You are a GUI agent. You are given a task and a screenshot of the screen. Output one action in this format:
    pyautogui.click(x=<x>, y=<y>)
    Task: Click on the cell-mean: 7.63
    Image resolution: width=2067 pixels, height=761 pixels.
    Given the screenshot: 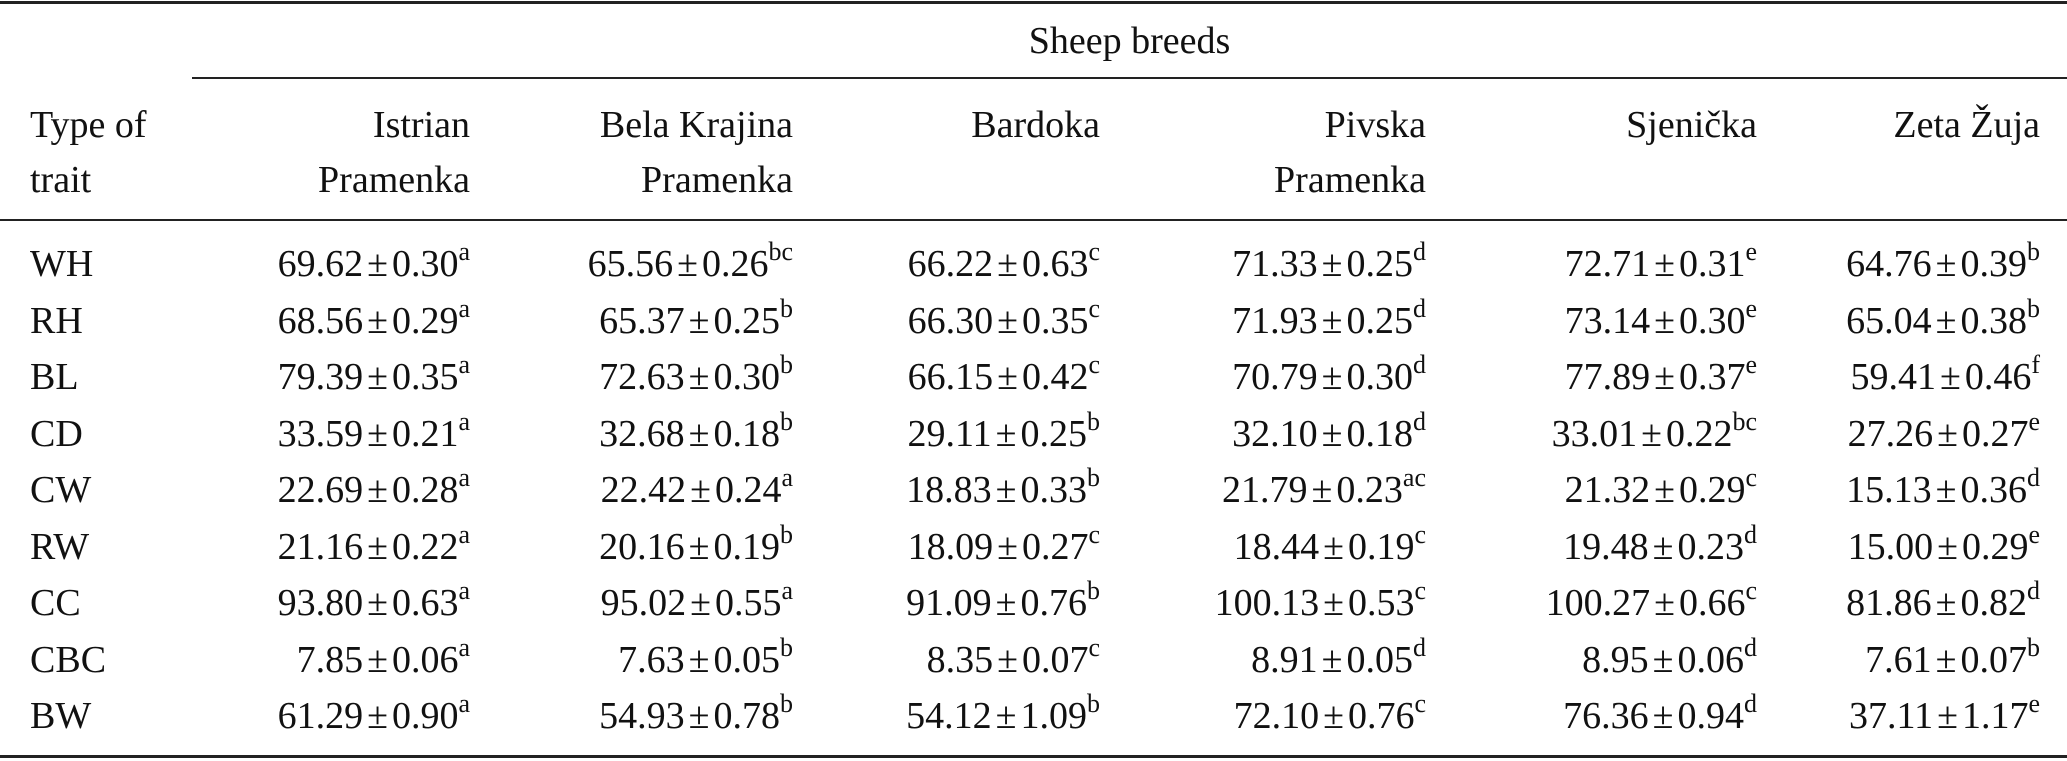 What is the action you would take?
    pyautogui.click(x=651, y=659)
    